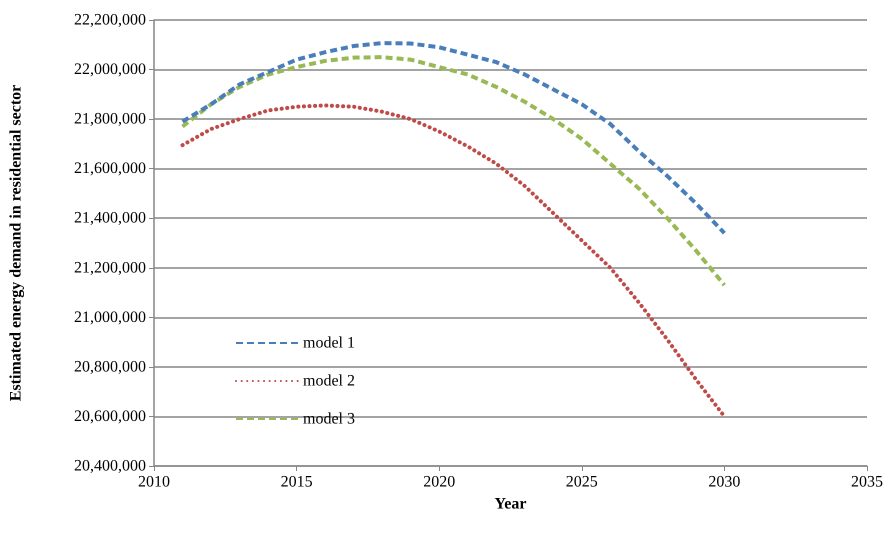 The image size is (887, 533). What do you see at coordinates (110, 267) in the screenshot?
I see `y-tick-label: 21,200,000` at bounding box center [110, 267].